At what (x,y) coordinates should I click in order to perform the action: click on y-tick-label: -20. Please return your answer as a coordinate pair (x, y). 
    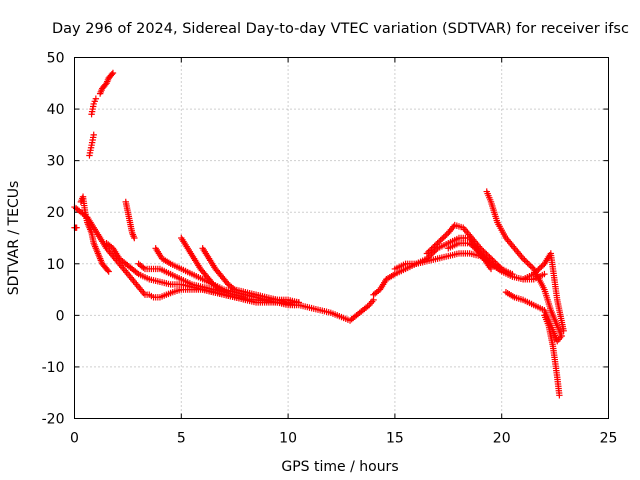
    Looking at the image, I should click on (53, 420).